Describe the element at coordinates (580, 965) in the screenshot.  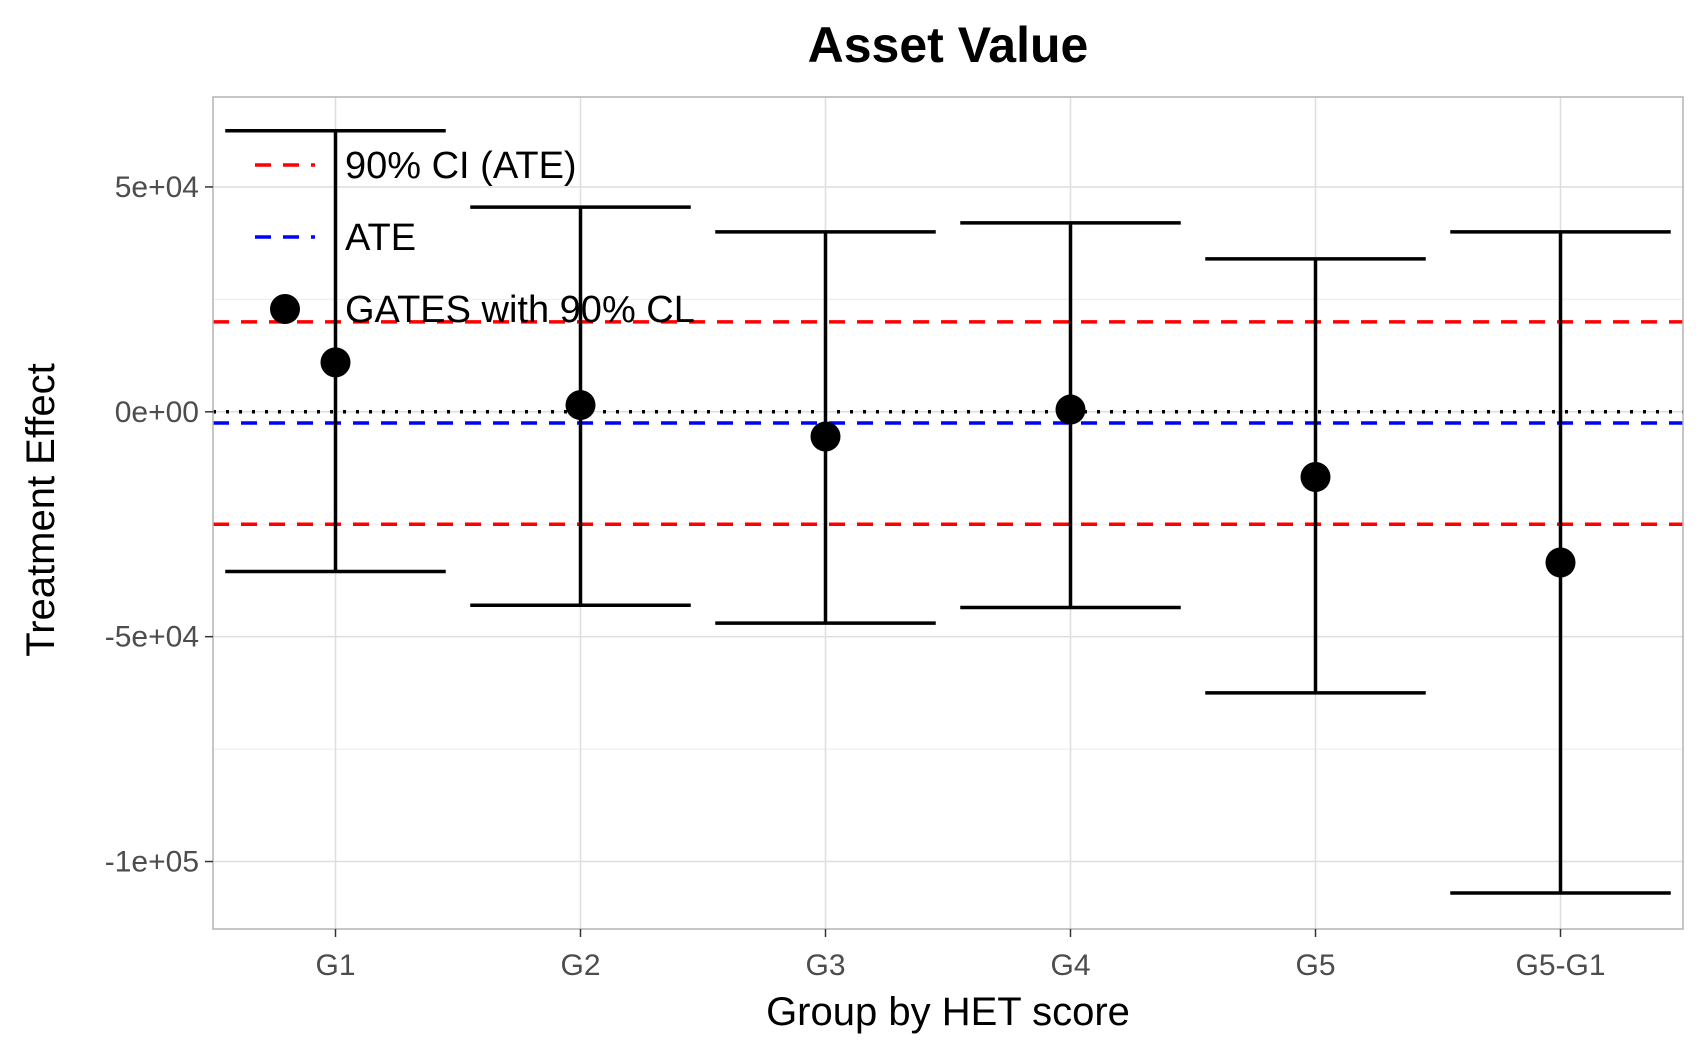
I see `x-tick-label: G2` at that location.